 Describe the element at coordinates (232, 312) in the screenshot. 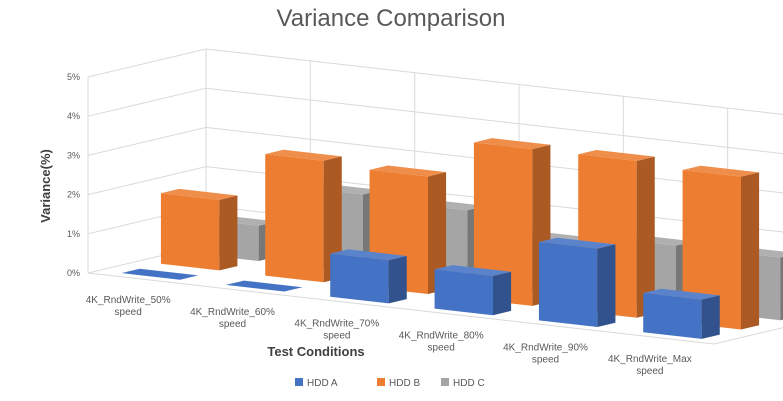

I see `x-tick-line: 4K_RndWrite_60%` at that location.